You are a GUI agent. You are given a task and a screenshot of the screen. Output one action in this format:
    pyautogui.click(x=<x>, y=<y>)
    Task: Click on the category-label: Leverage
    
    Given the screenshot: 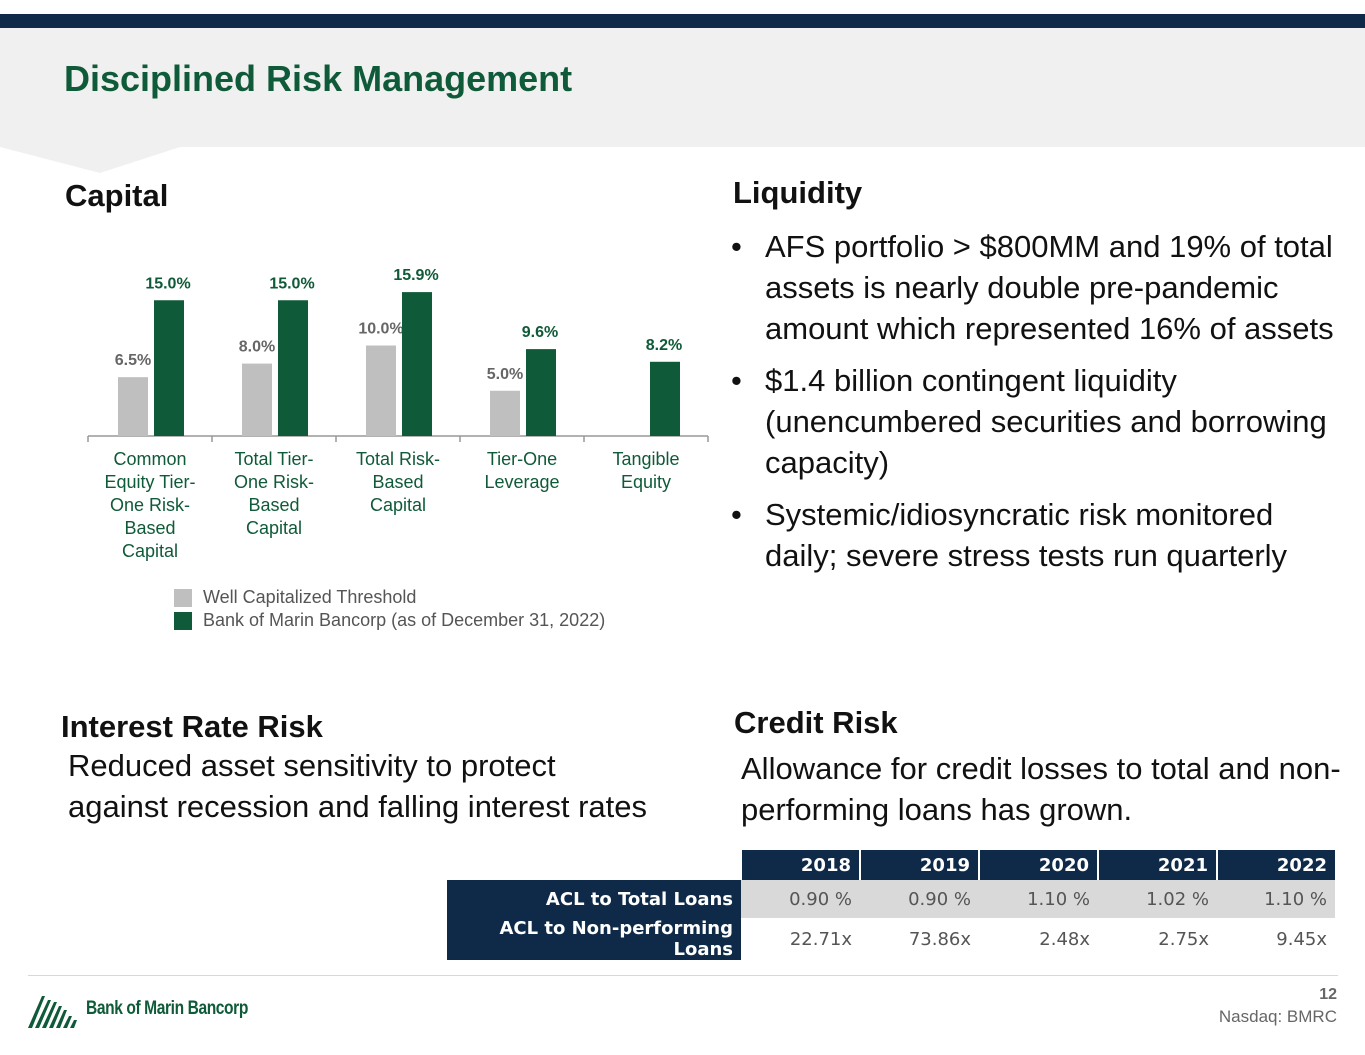 What is the action you would take?
    pyautogui.click(x=521, y=482)
    